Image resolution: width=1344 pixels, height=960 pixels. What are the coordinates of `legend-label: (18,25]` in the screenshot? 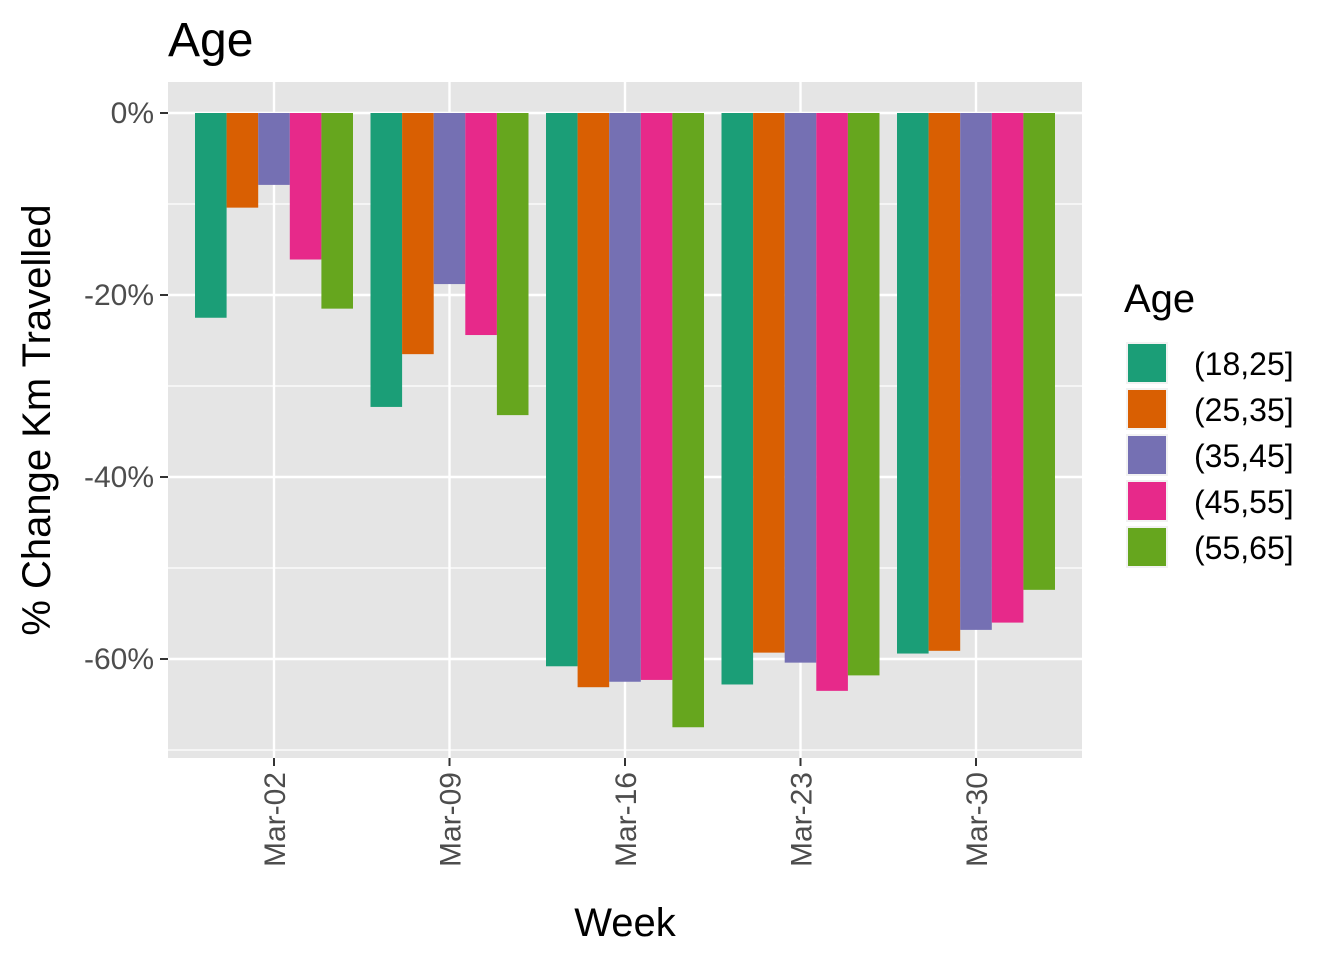 It's located at (1244, 364).